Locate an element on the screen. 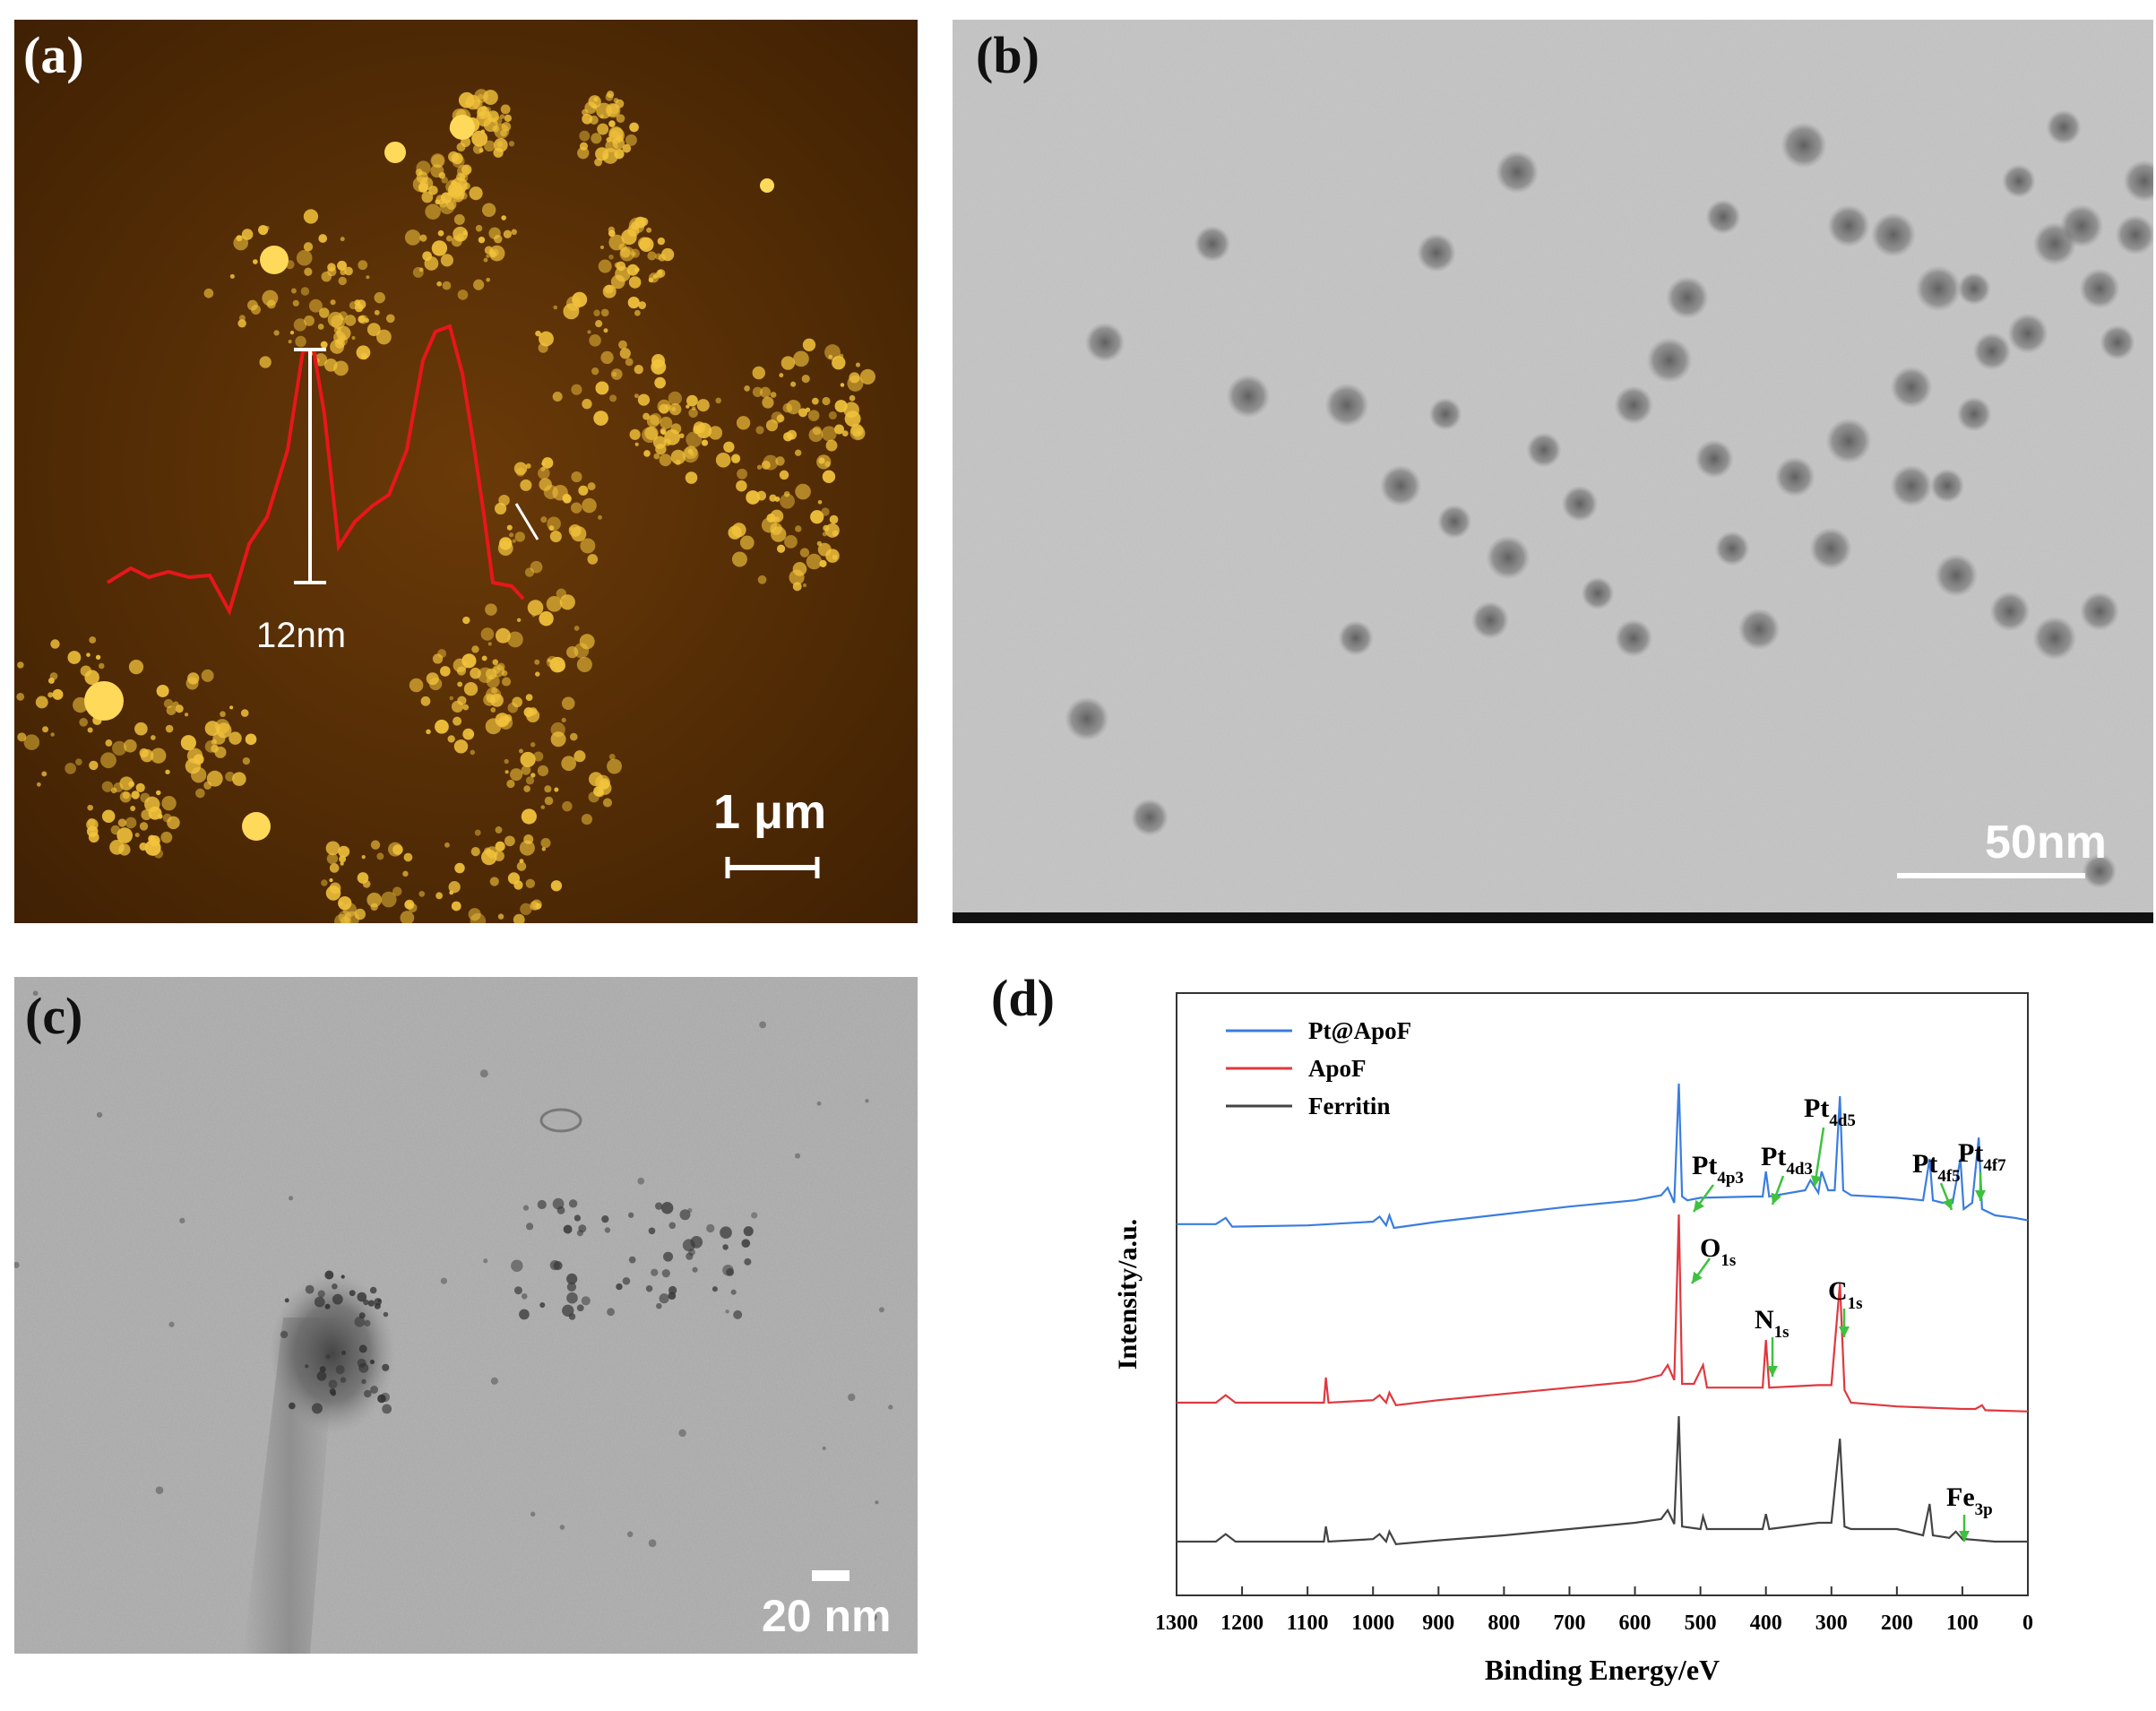  peak-arrowhead is located at coordinates (1965, 1536).